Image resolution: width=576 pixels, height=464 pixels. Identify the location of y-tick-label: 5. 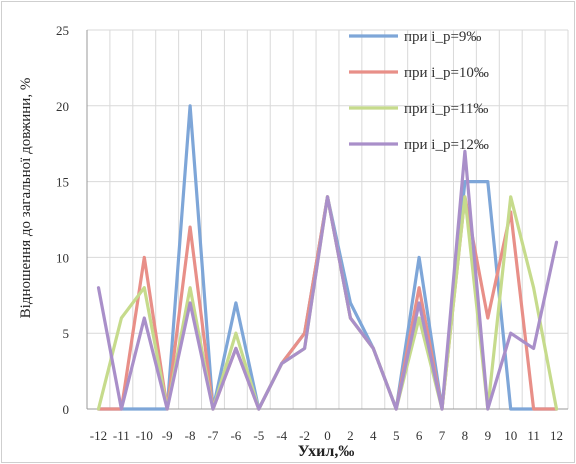
(66, 333).